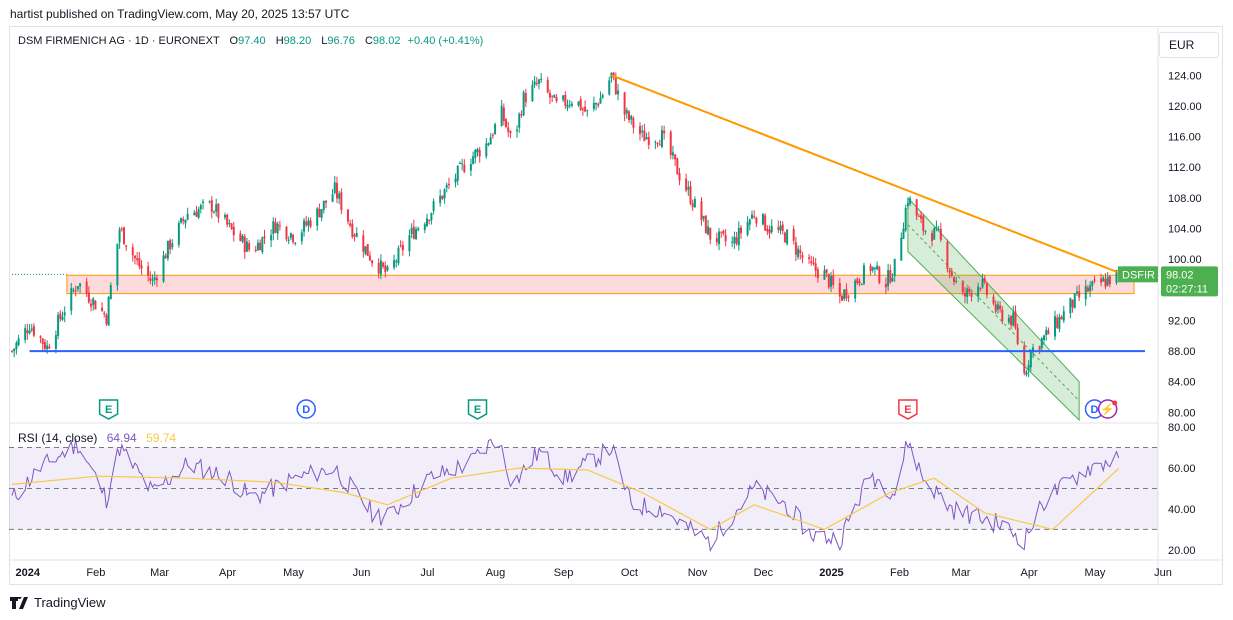  I want to click on price-tick-label: 120.00, so click(1185, 107).